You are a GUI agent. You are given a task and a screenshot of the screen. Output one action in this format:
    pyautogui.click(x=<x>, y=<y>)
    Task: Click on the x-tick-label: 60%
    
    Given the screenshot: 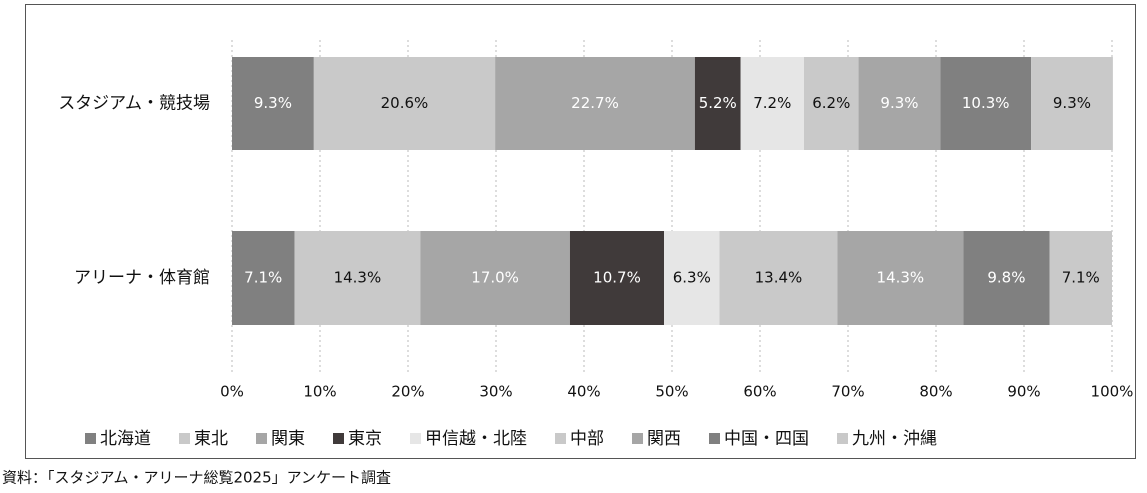 What is the action you would take?
    pyautogui.click(x=759, y=392)
    